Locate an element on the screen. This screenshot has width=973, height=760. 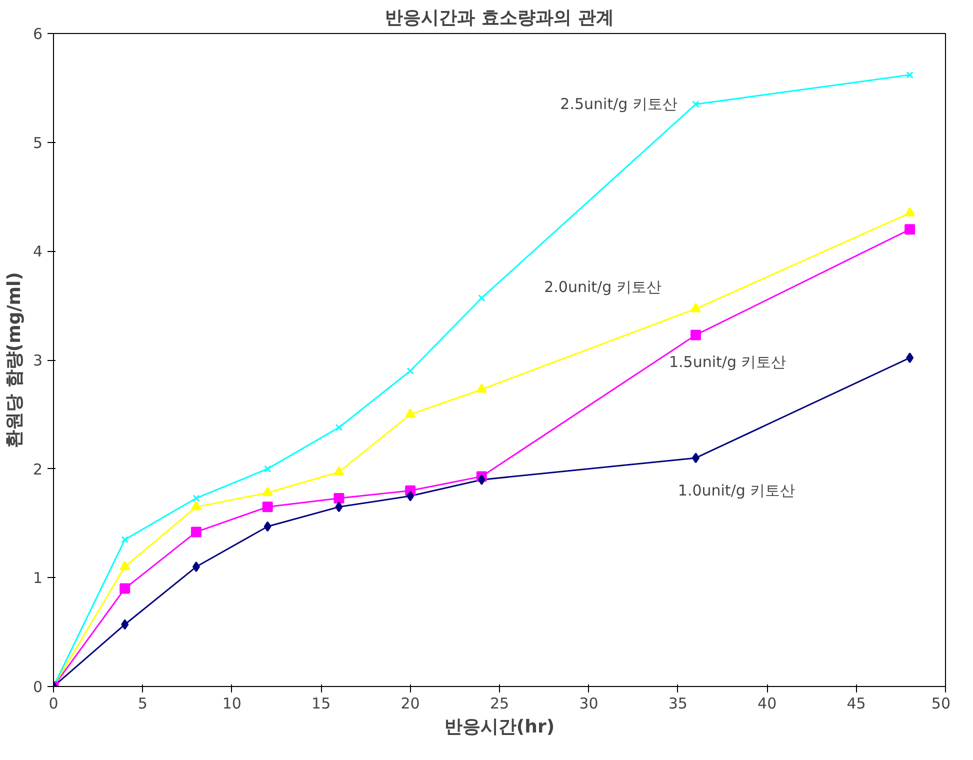
series-label: 1.0unit/g 키토산 is located at coordinates (737, 491).